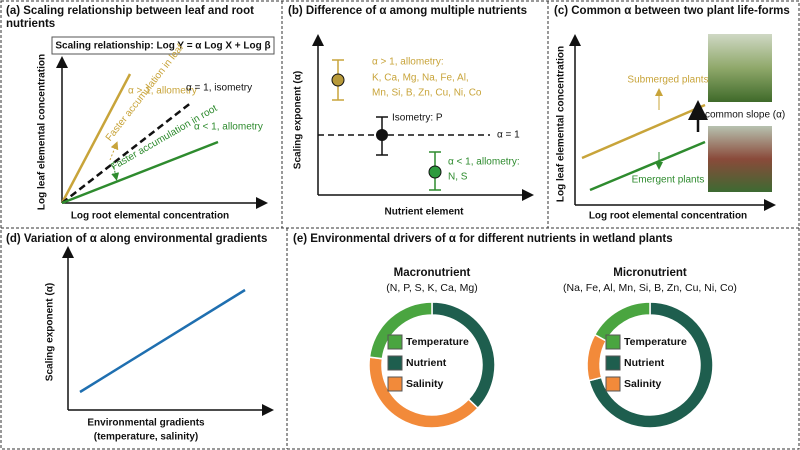 The height and width of the screenshot is (450, 800). Describe the element at coordinates (146, 423) in the screenshot. I see `x-axis-label: Environmental gradients` at that location.